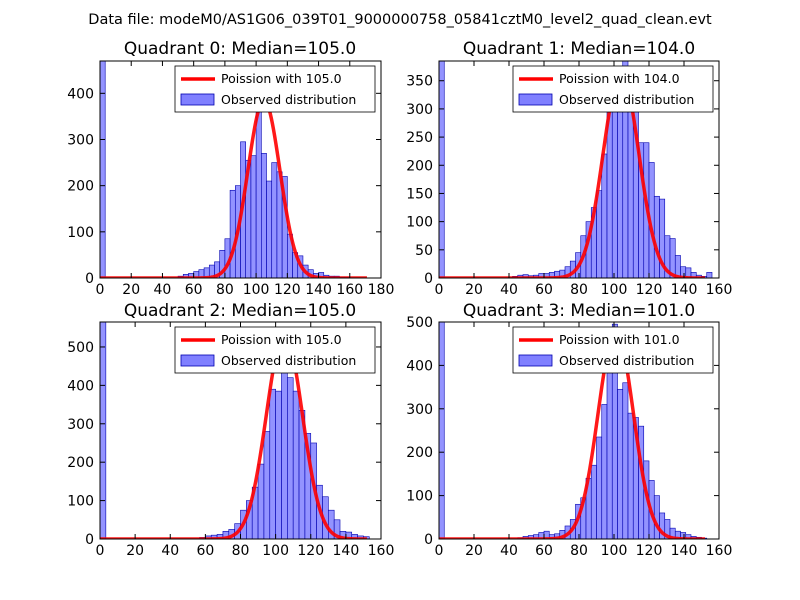 The width and height of the screenshot is (800, 600). What do you see at coordinates (579, 49) in the screenshot?
I see `quadrant-1-title: Quadrant 1: Median=104.0` at bounding box center [579, 49].